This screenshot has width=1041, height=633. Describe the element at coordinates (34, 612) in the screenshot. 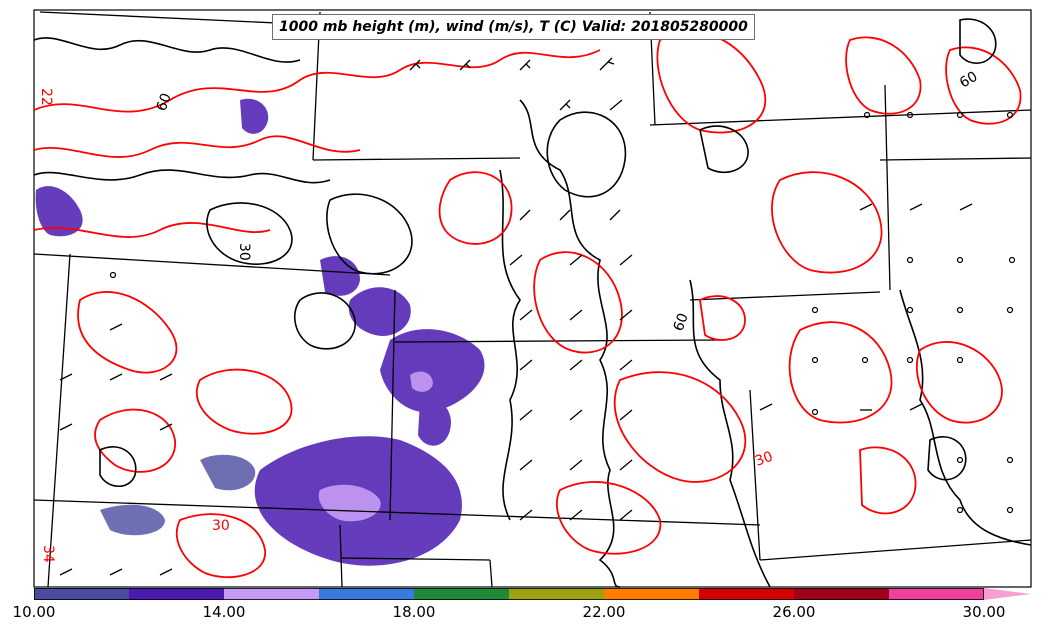

I see `colorbar-tick-label: 10.00` at that location.